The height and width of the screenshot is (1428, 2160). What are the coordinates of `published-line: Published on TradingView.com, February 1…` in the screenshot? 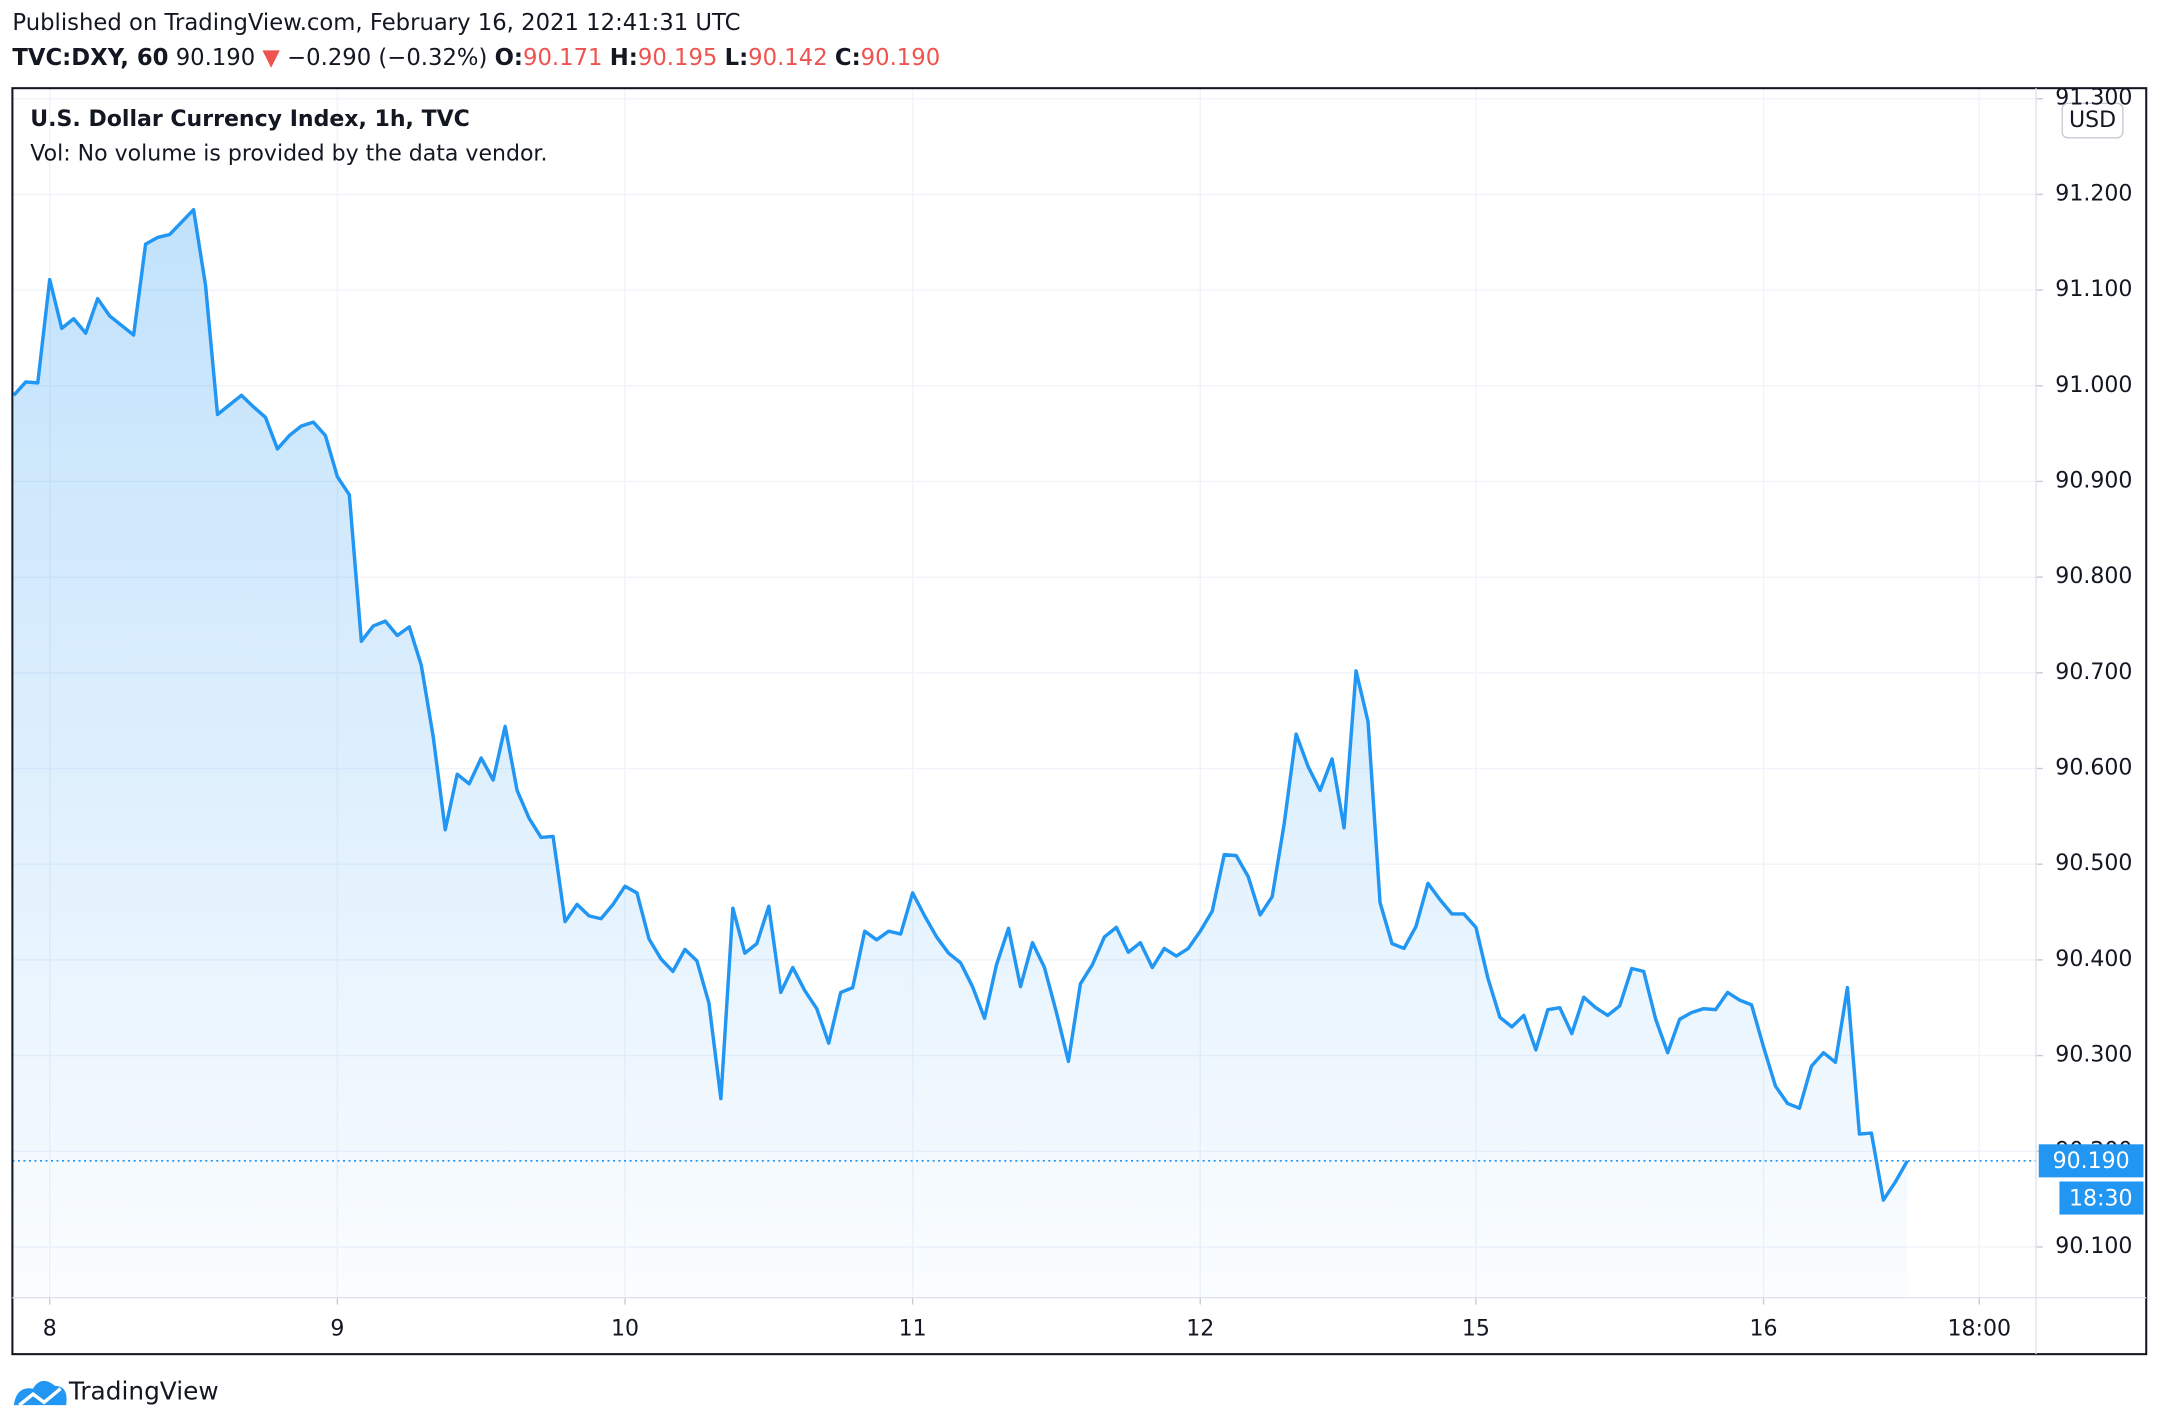 It's located at (376, 23).